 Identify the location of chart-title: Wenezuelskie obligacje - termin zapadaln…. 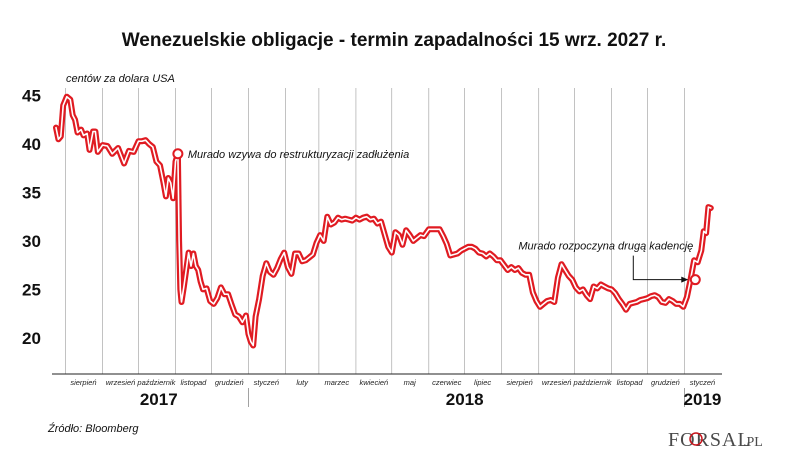
(394, 40).